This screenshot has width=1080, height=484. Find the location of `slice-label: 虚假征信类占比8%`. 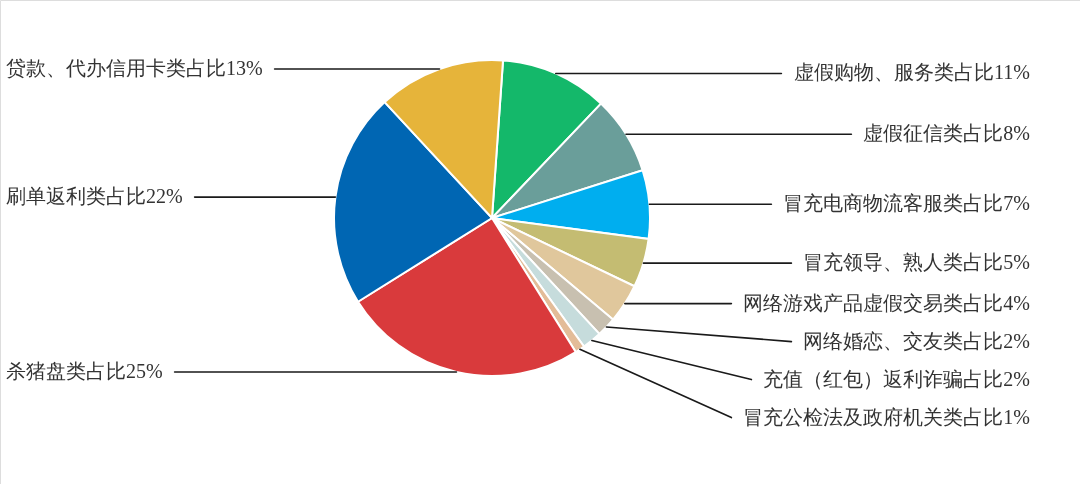

slice-label: 虚假征信类占比8% is located at coordinates (946, 133).